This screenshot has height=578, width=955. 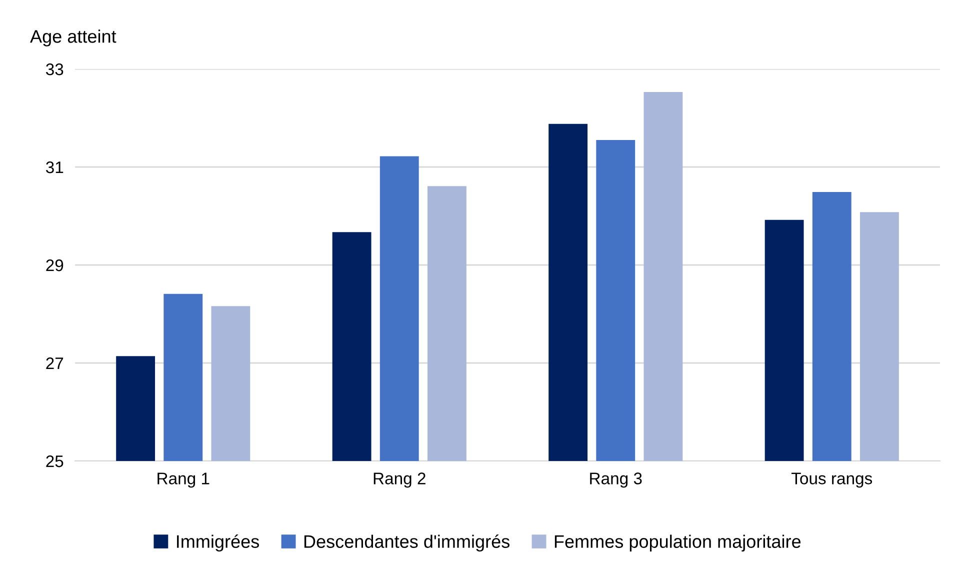 What do you see at coordinates (73, 38) in the screenshot?
I see `y-axis-title: Age atteint` at bounding box center [73, 38].